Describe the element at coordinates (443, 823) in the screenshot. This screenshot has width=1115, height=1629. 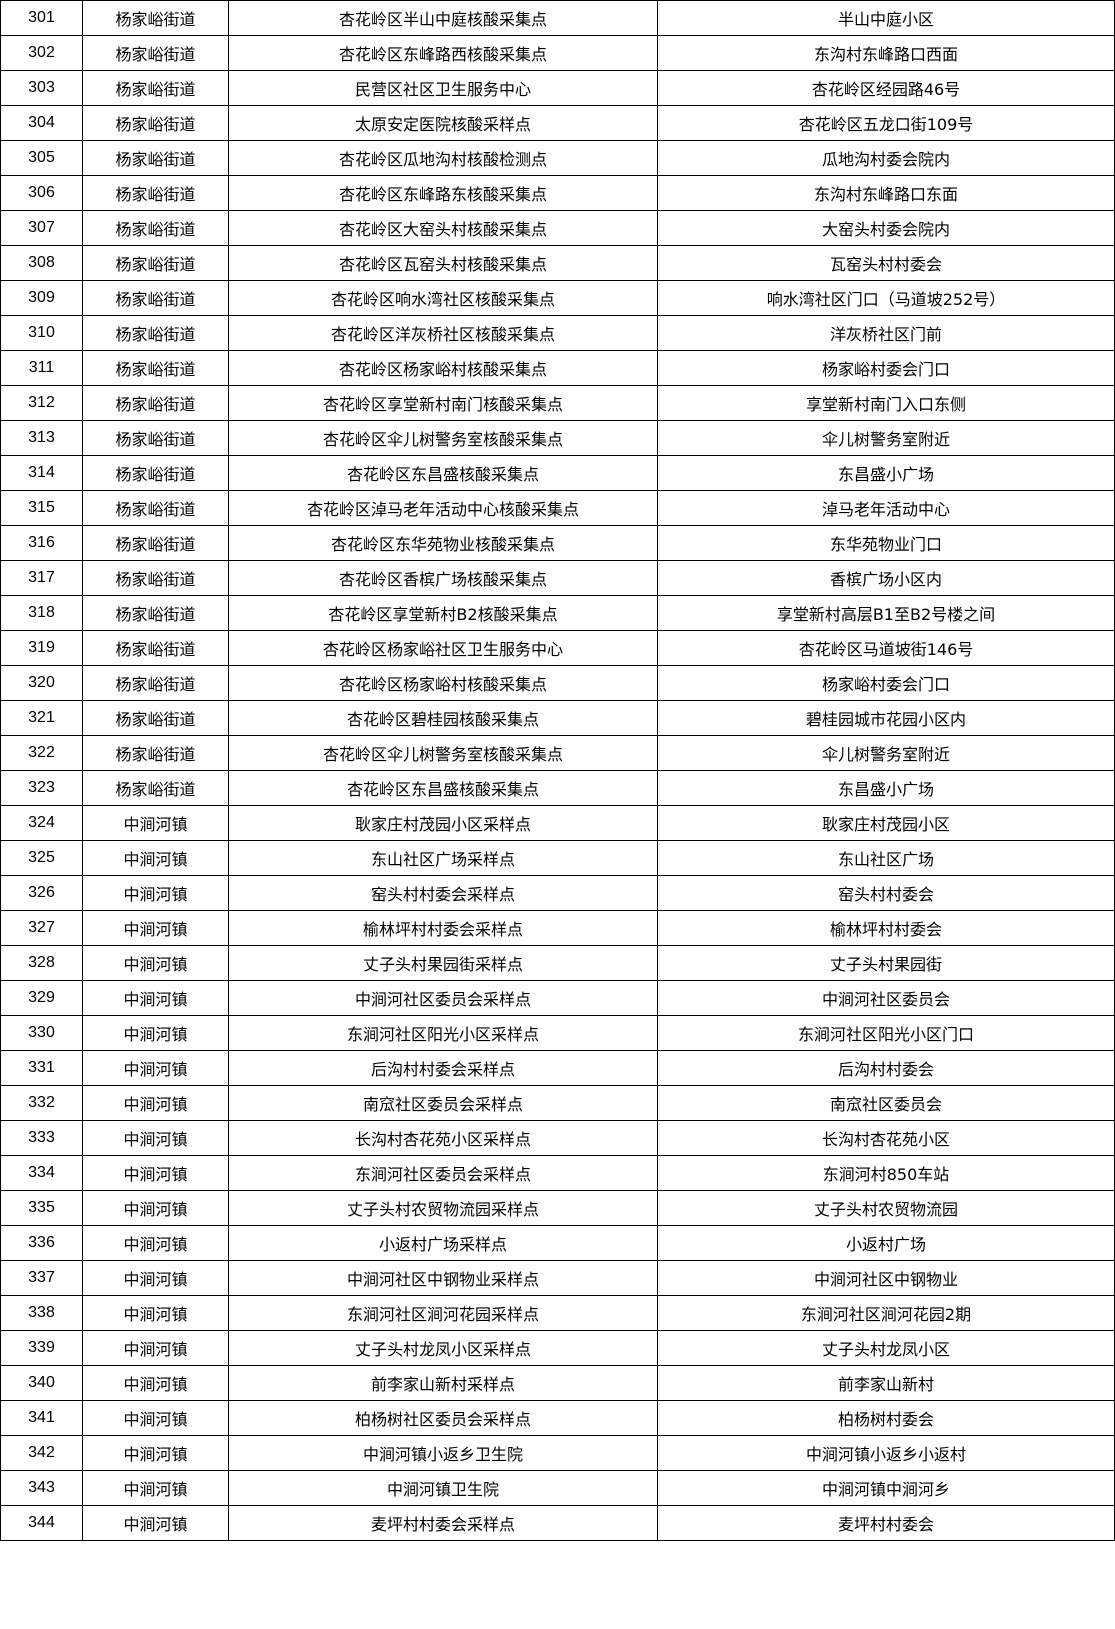
I see `sampling-site-name: 耿家庄村茂园小区采样点` at that location.